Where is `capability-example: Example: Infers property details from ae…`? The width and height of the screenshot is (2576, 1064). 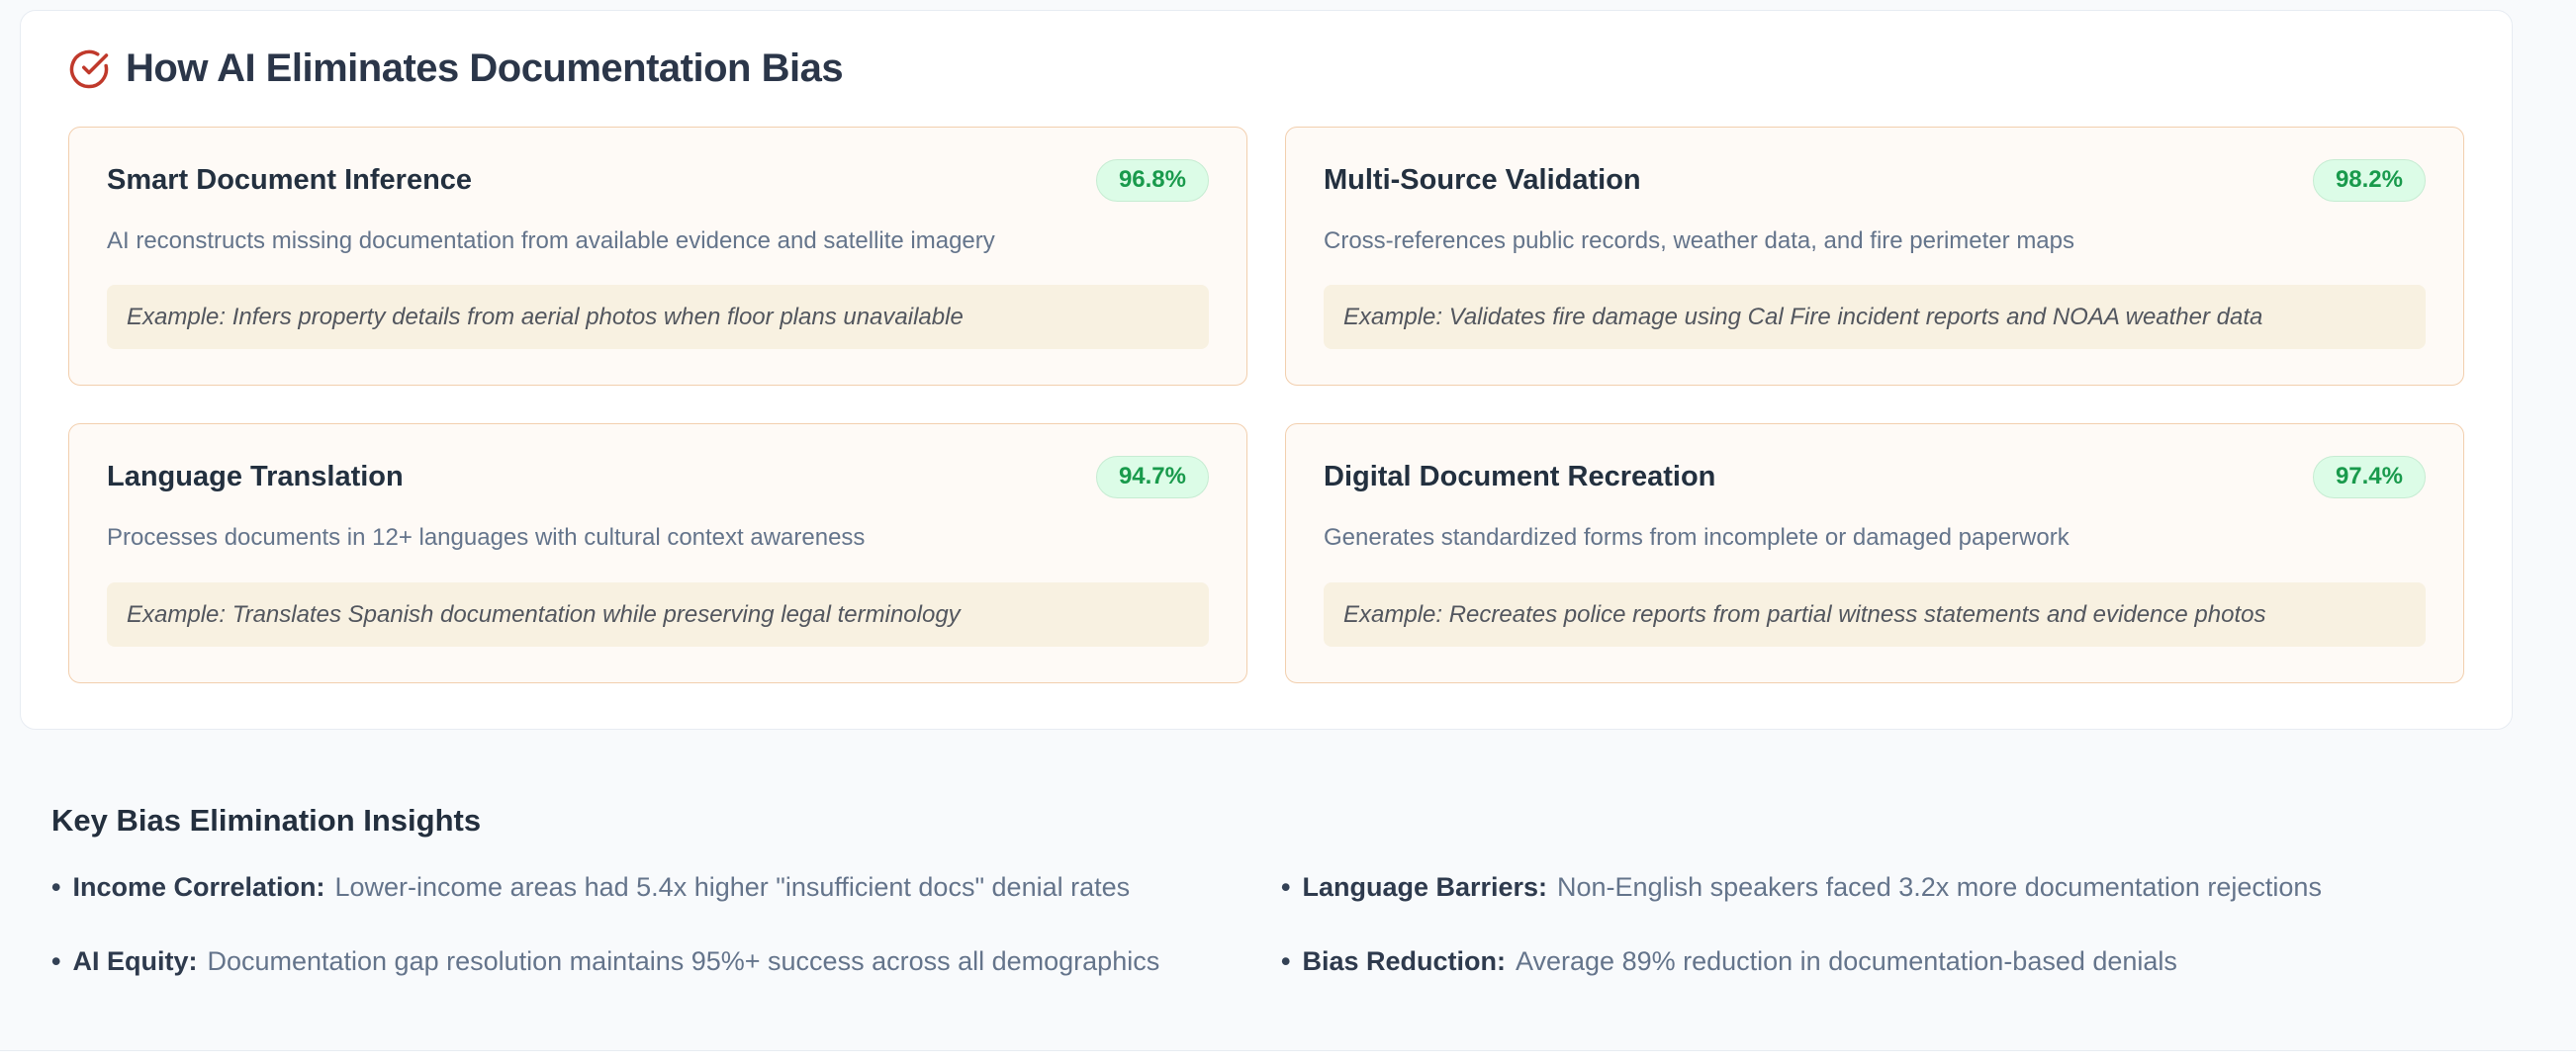
capability-example: Example: Infers property details from ae… is located at coordinates (658, 317).